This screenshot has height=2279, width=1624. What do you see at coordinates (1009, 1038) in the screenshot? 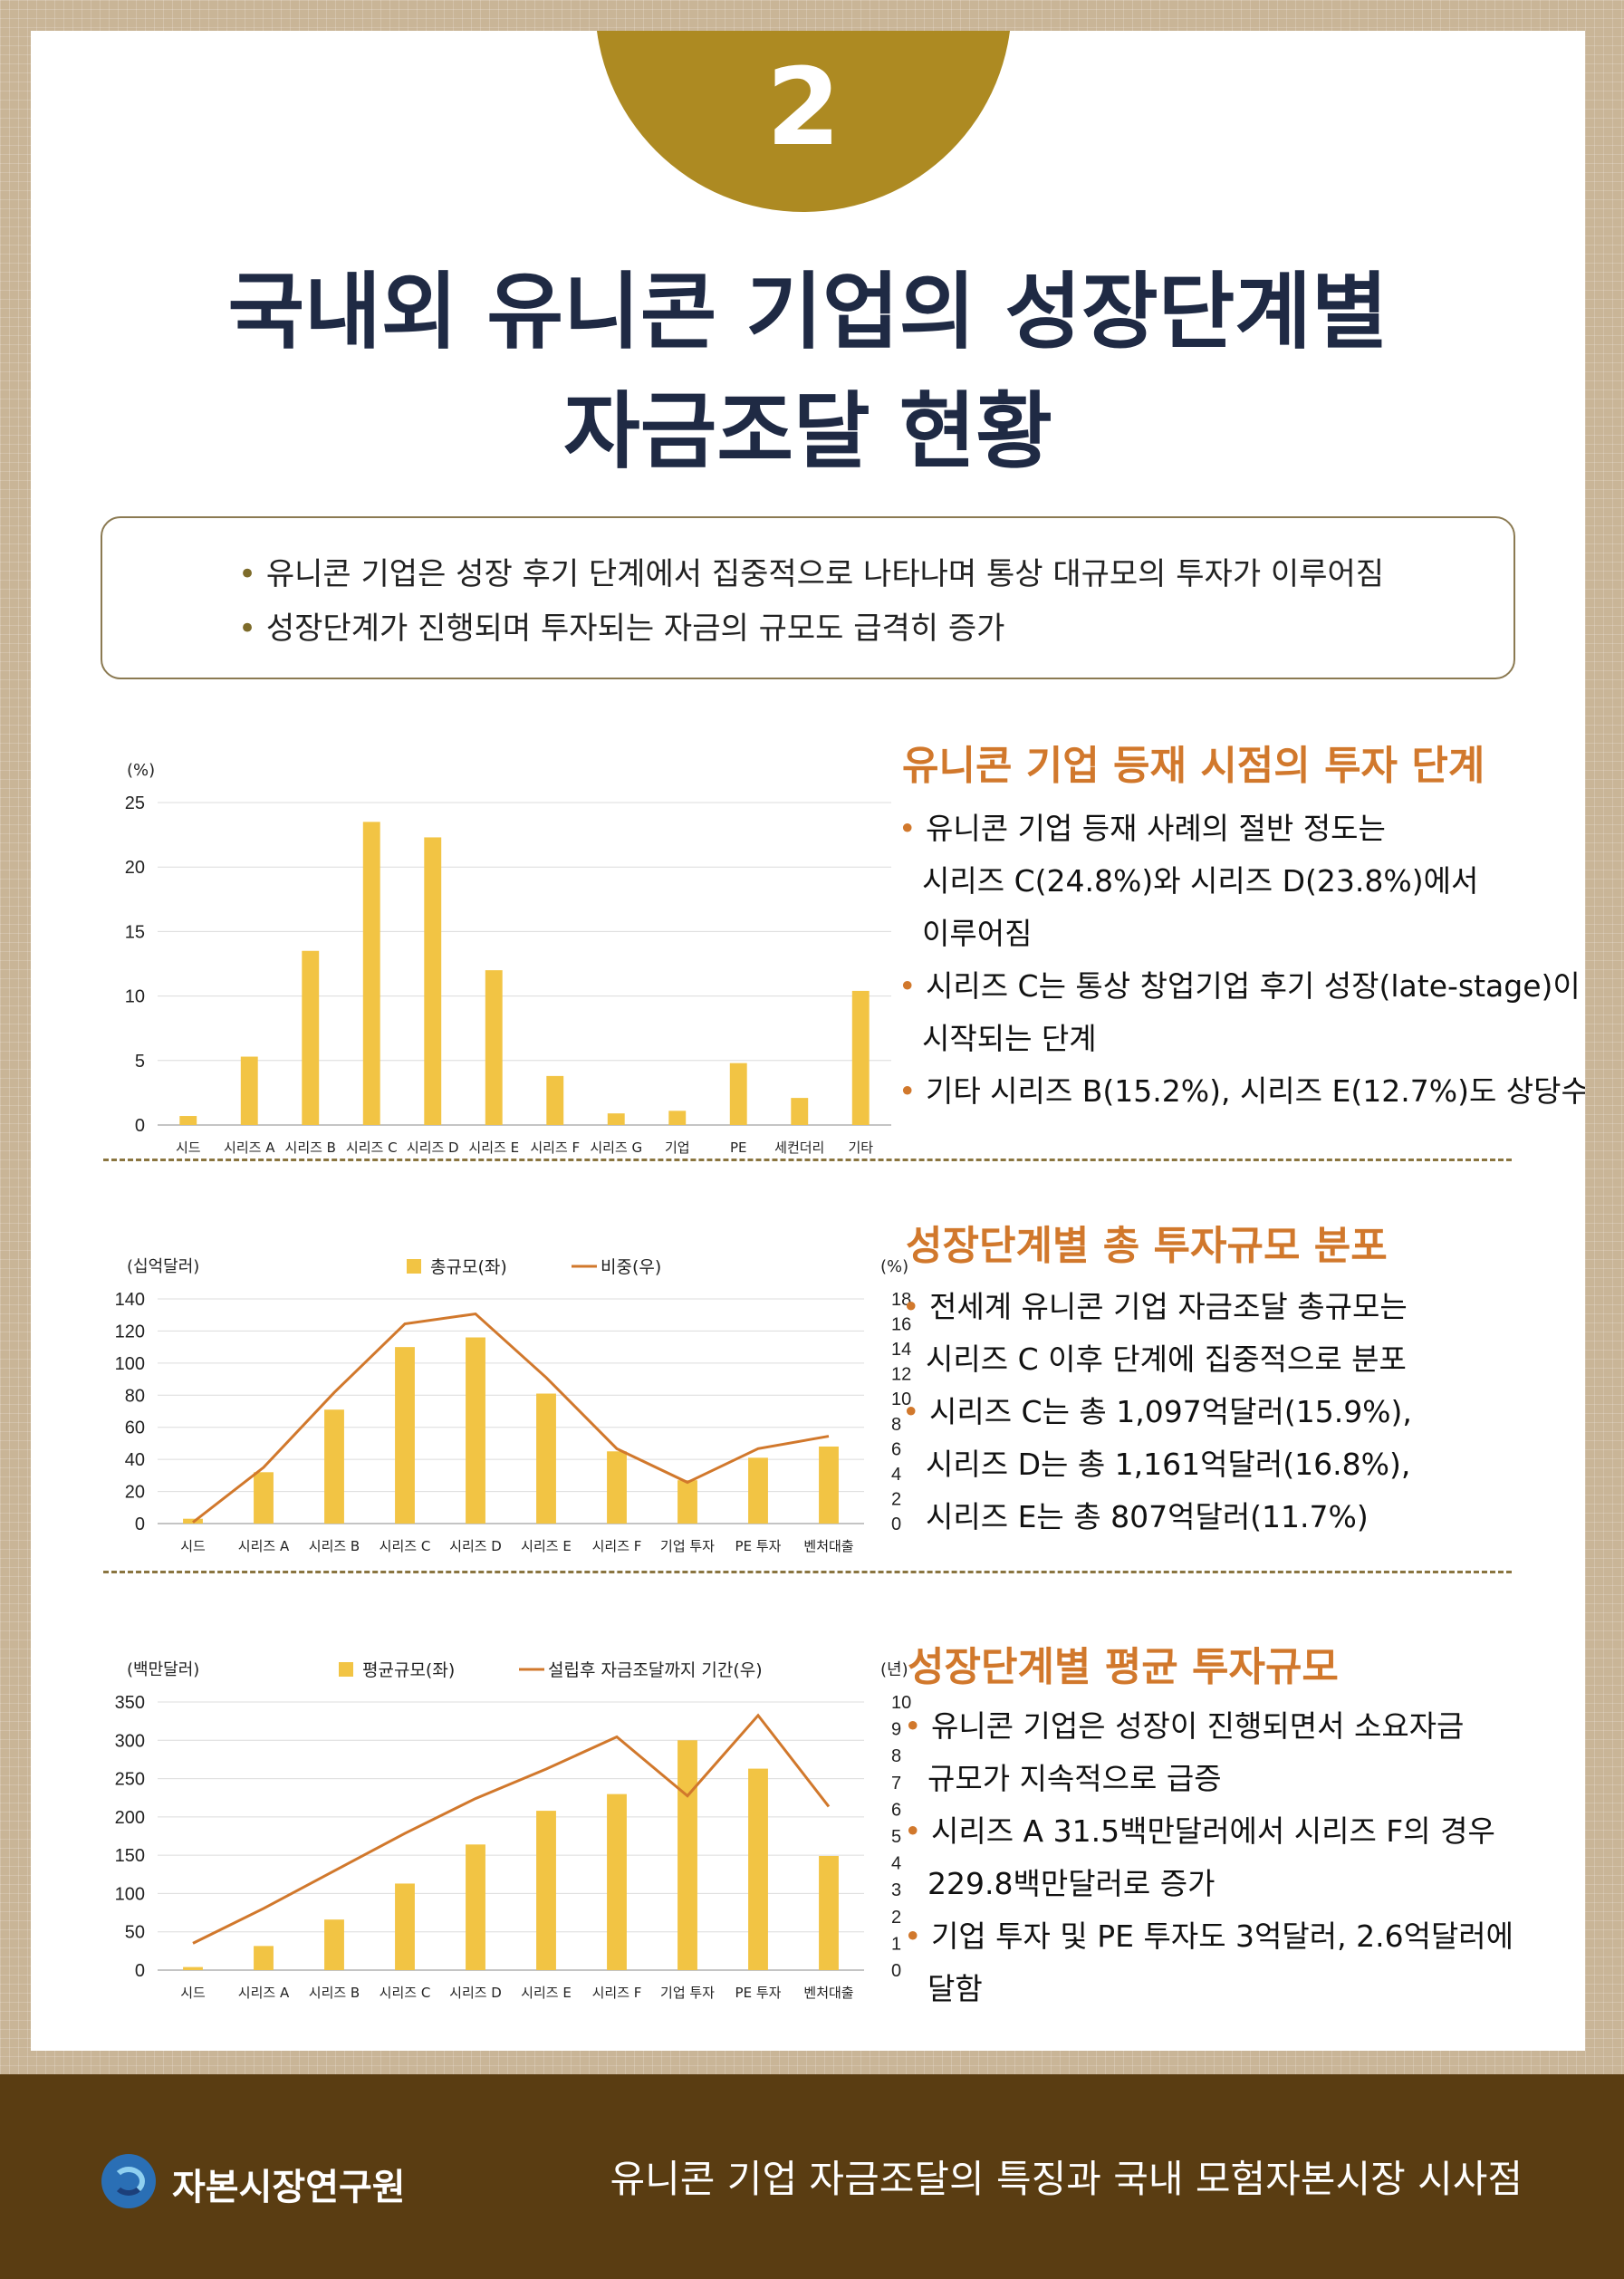
I see `bullet-line: 시작되는 단계` at bounding box center [1009, 1038].